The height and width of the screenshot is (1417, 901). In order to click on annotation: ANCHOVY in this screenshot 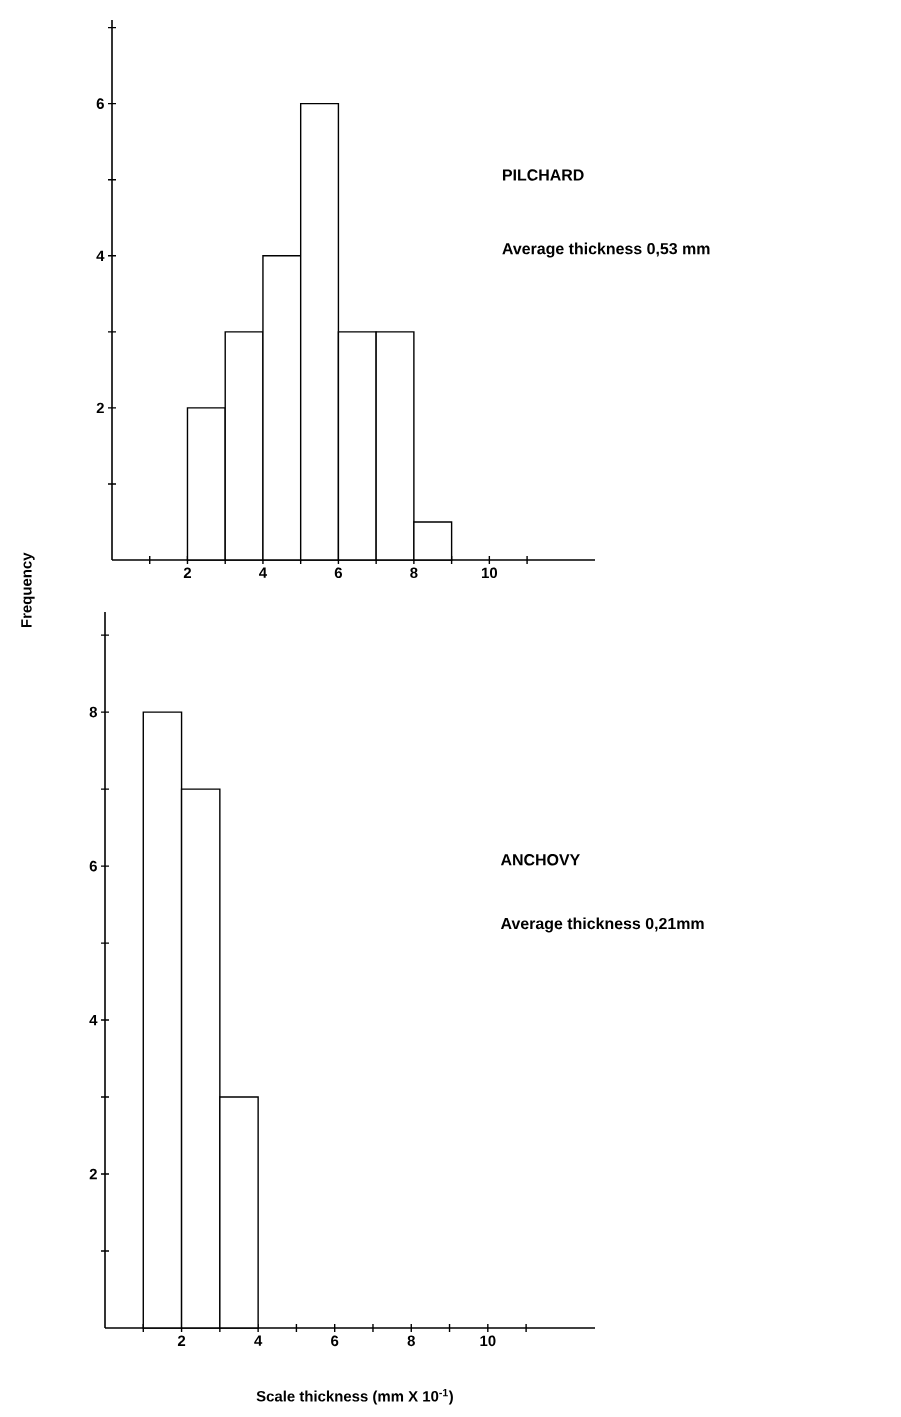, I will do `click(540, 860)`.